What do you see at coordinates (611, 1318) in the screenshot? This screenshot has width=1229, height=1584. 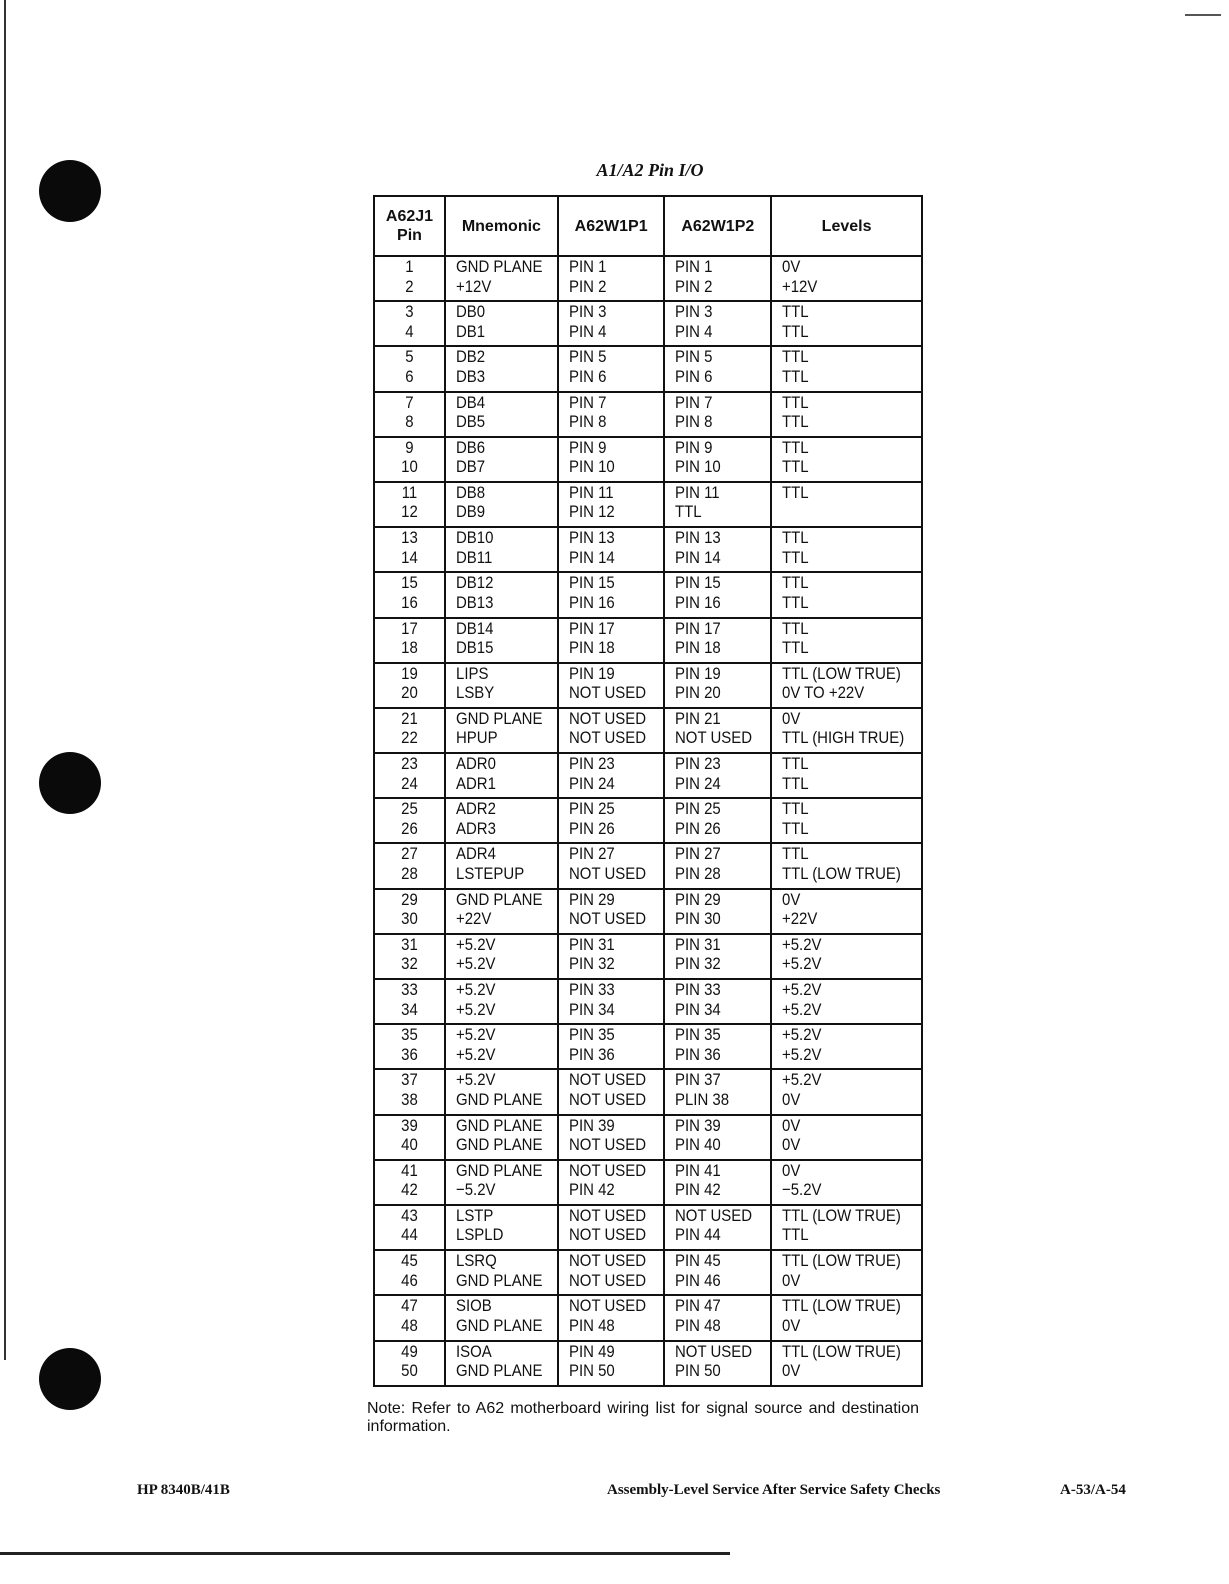 I see `cell-p1: NOT USED PIN 48` at bounding box center [611, 1318].